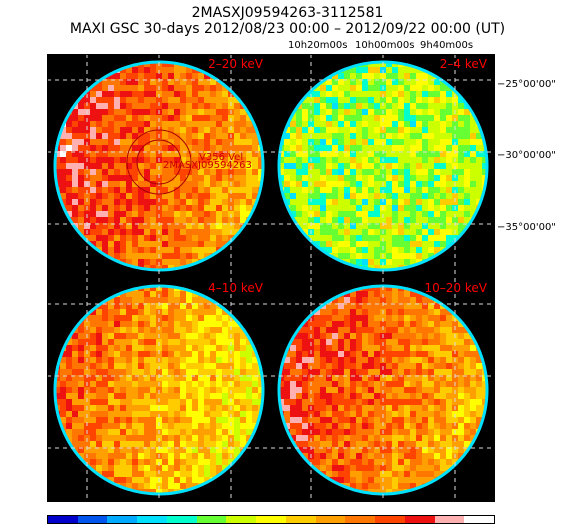 The image size is (575, 525). Describe the element at coordinates (385, 45) in the screenshot. I see `ra-label-2: 10h00m00s` at that location.